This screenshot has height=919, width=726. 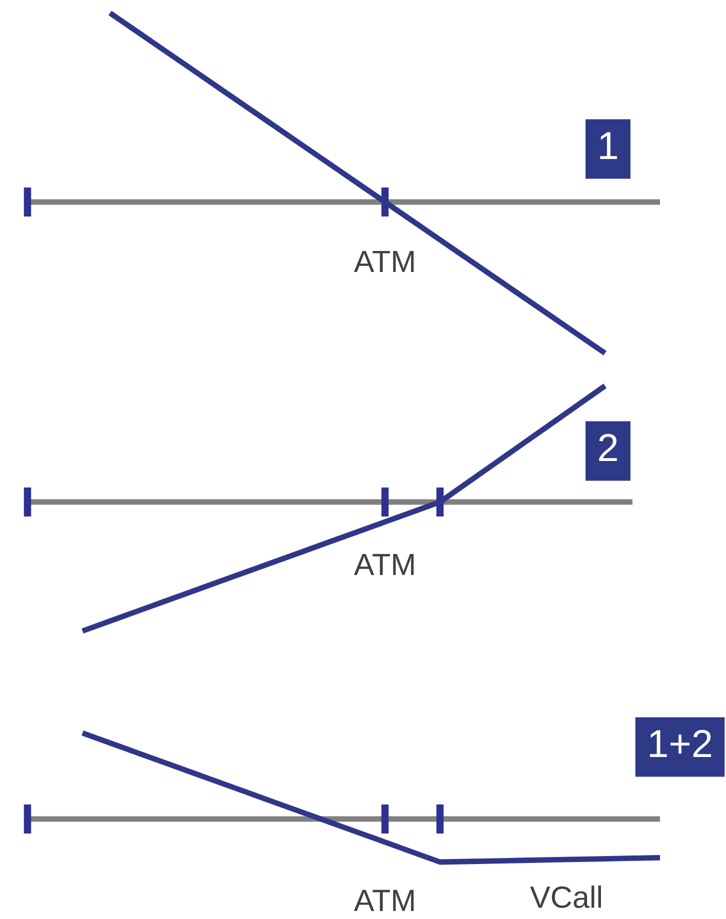 What do you see at coordinates (608, 146) in the screenshot?
I see `text: 1` at bounding box center [608, 146].